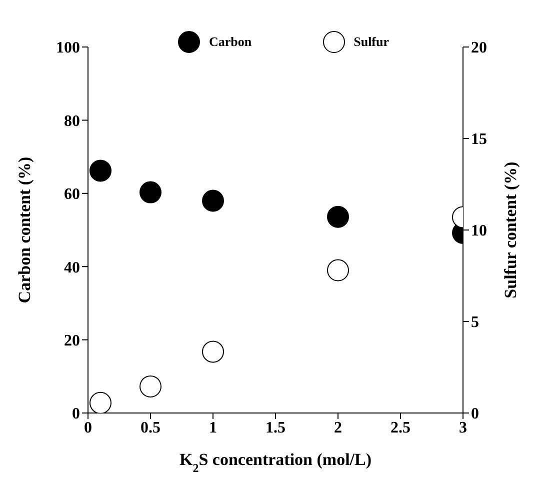 The width and height of the screenshot is (543, 492). I want to click on y2-tick-label: 15, so click(479, 139).